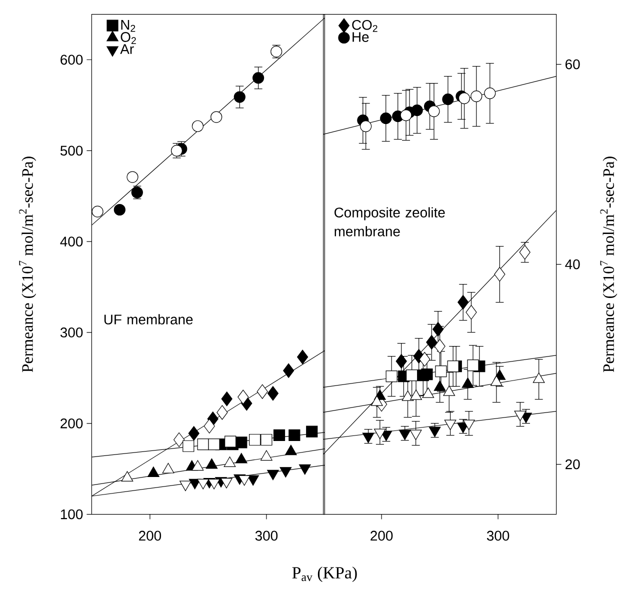 Image resolution: width=637 pixels, height=593 pixels. Describe the element at coordinates (127, 49) in the screenshot. I see `legend-label: Ar` at that location.